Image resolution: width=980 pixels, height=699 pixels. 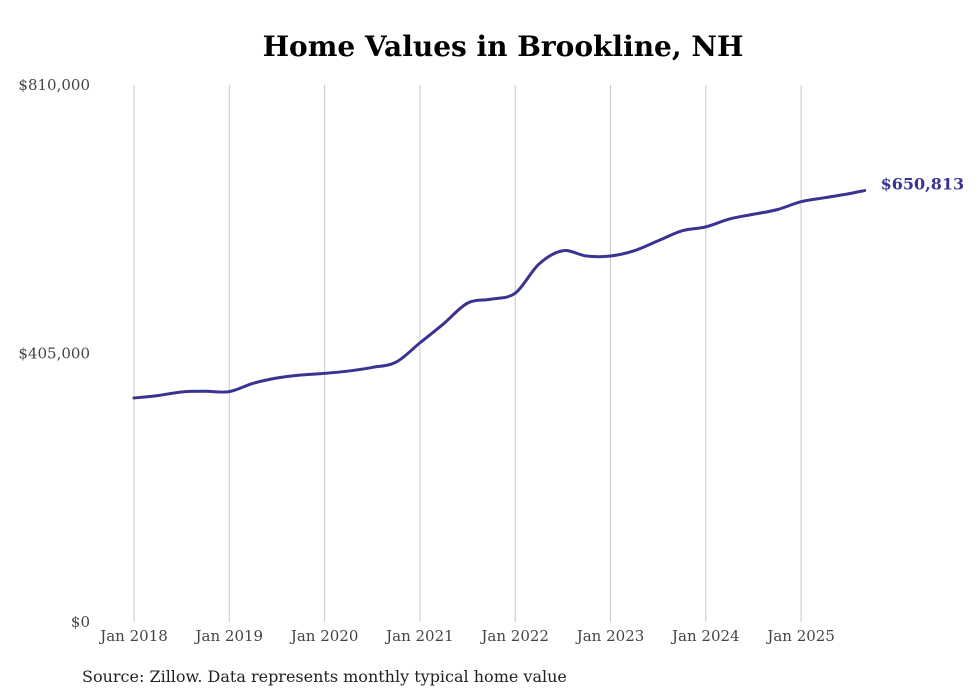 What do you see at coordinates (800, 636) in the screenshot?
I see `x-tick-label: Jan 2025` at bounding box center [800, 636].